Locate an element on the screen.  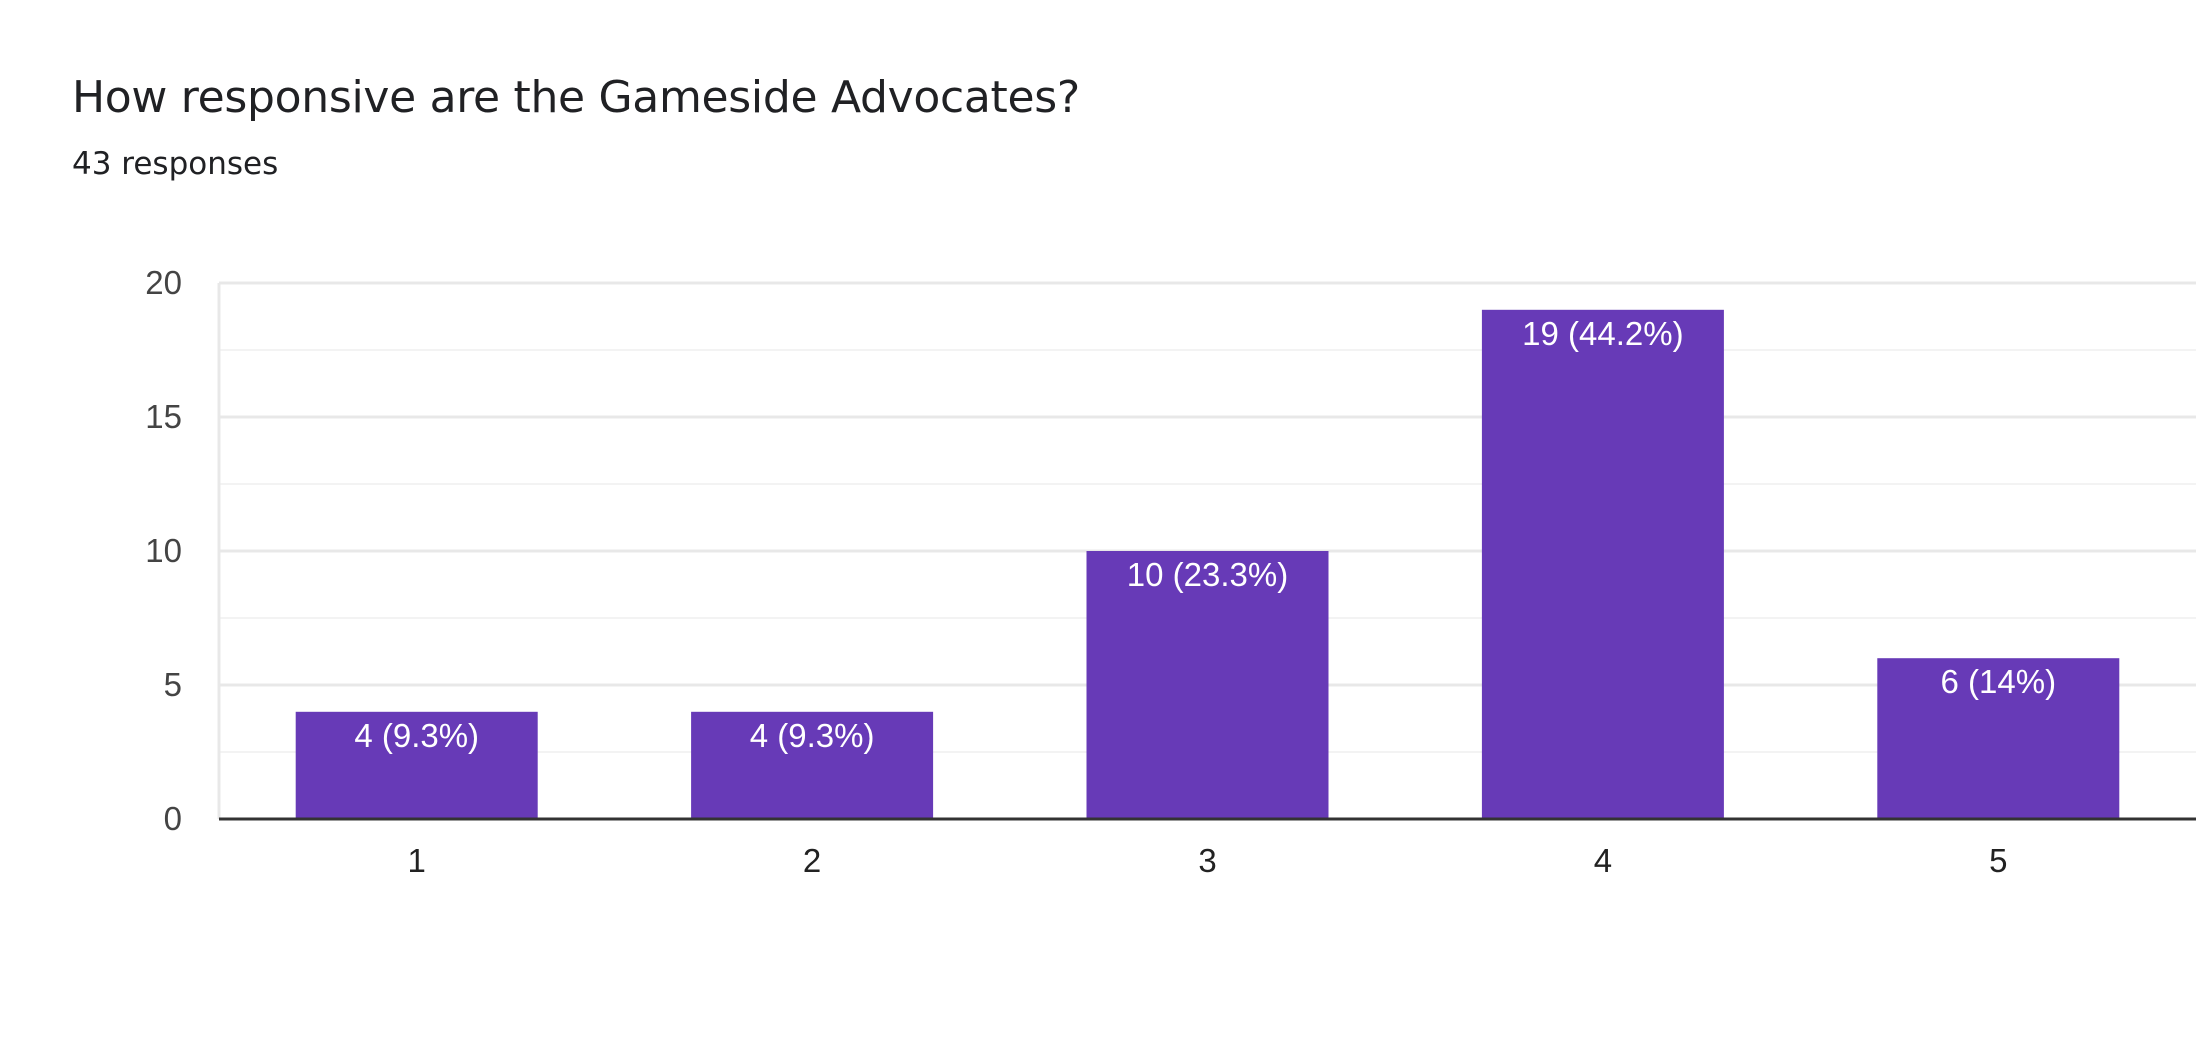
bar-data-label: 19 (44.2%) is located at coordinates (1602, 333).